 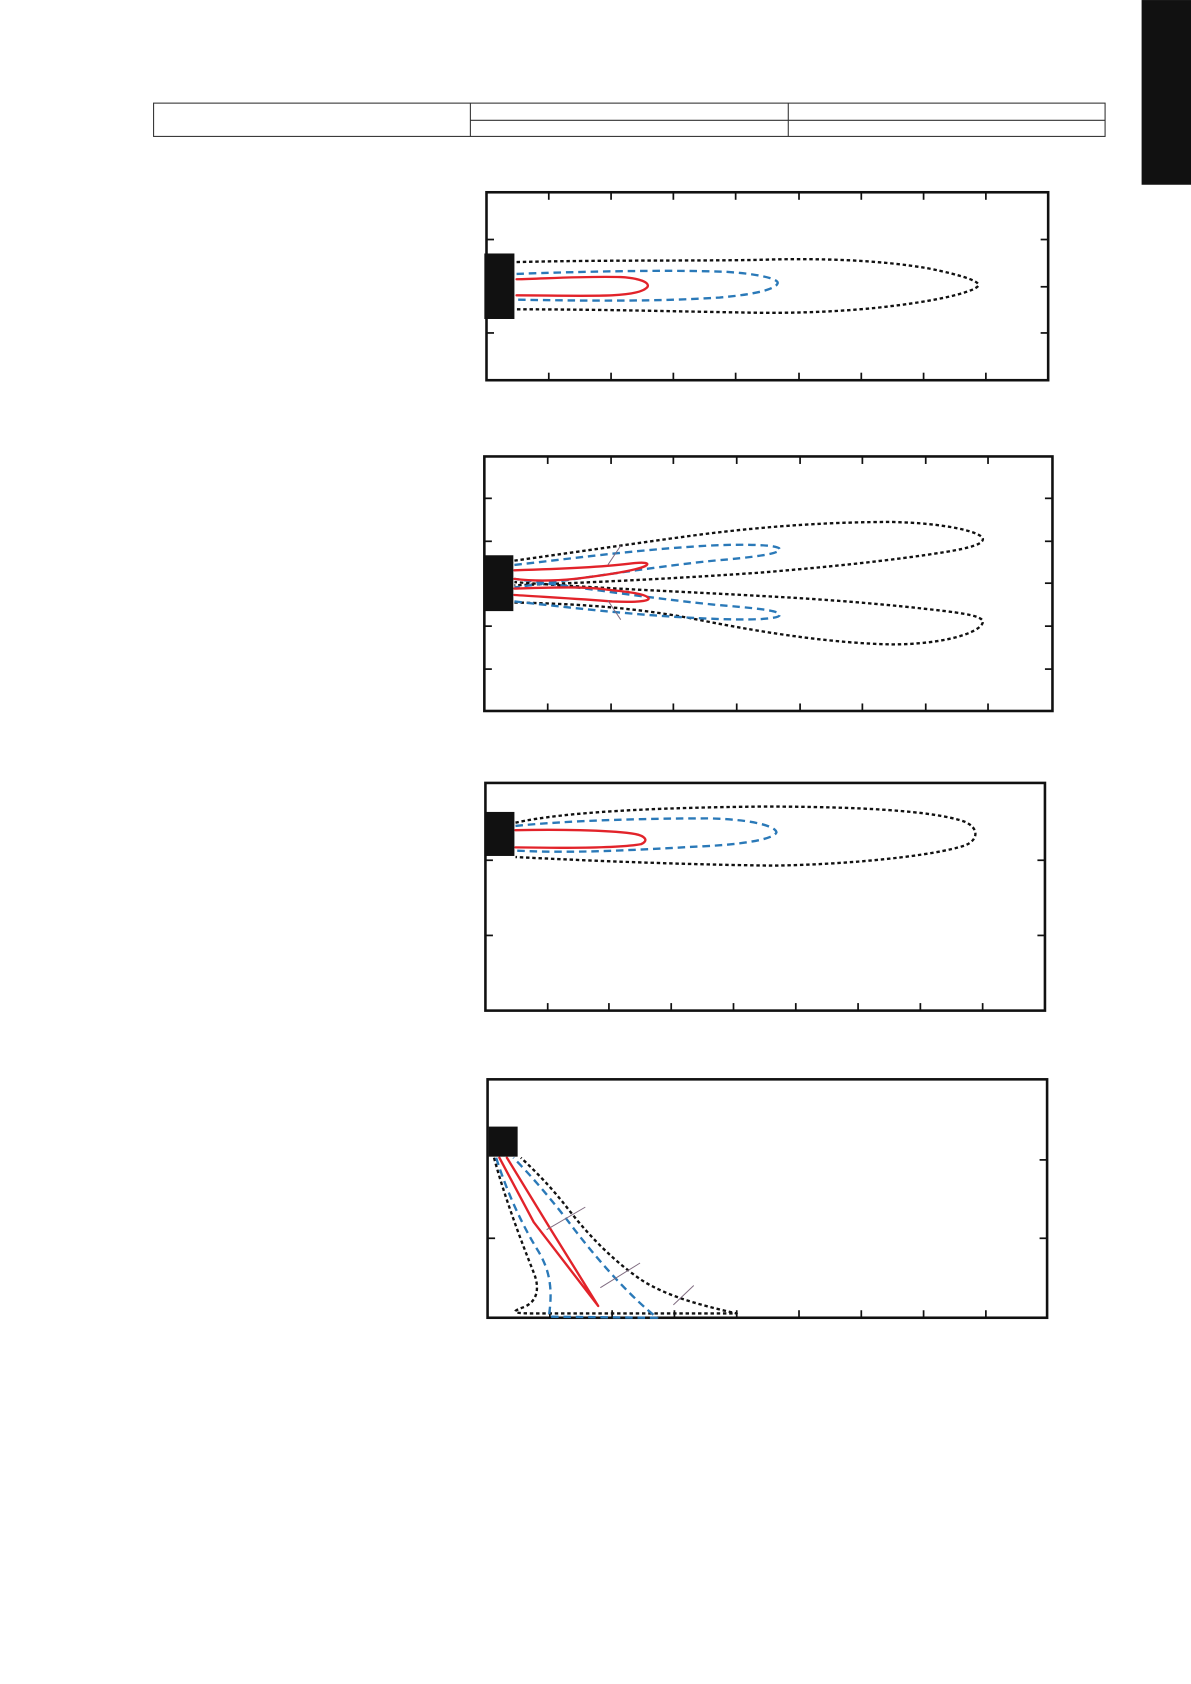 I want to click on diagram-2-red-contour-upper, so click(x=581, y=571).